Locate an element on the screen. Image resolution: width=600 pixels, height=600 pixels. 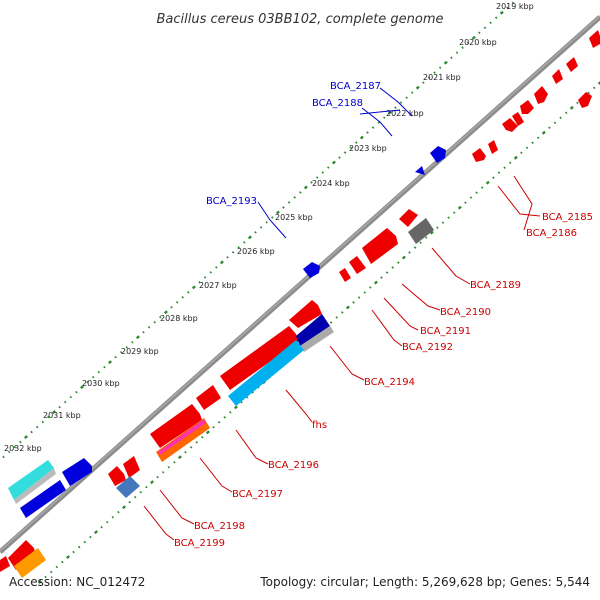
gene-cyan is located at coordinates (31, 480).